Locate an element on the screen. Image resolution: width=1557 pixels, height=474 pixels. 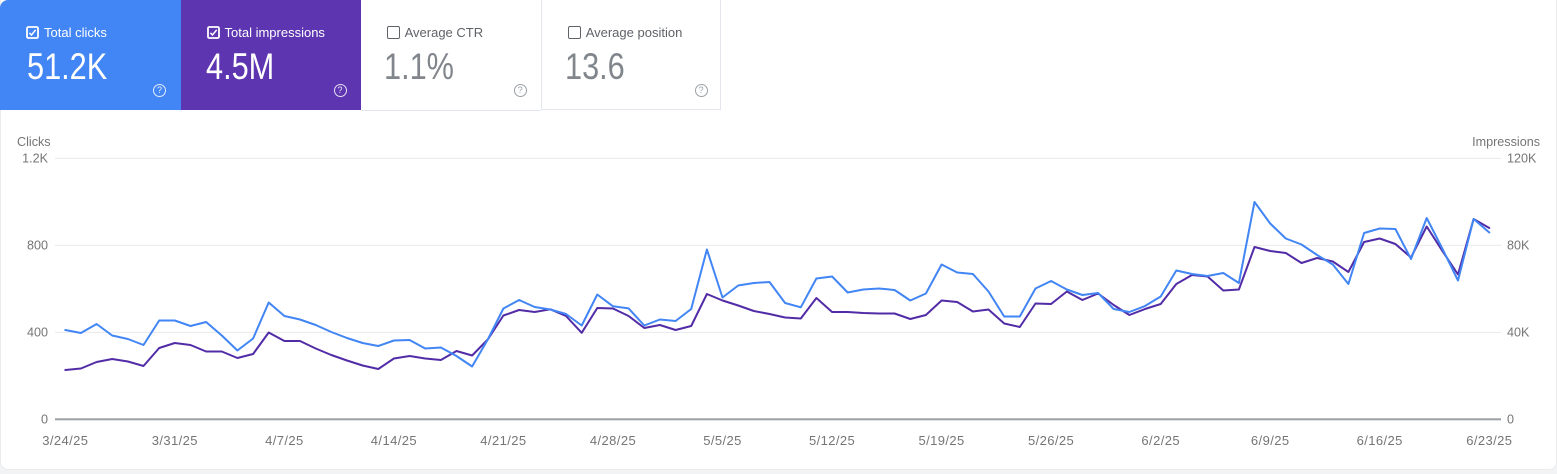
svg-text: 5/26/25 is located at coordinates (1051, 440).